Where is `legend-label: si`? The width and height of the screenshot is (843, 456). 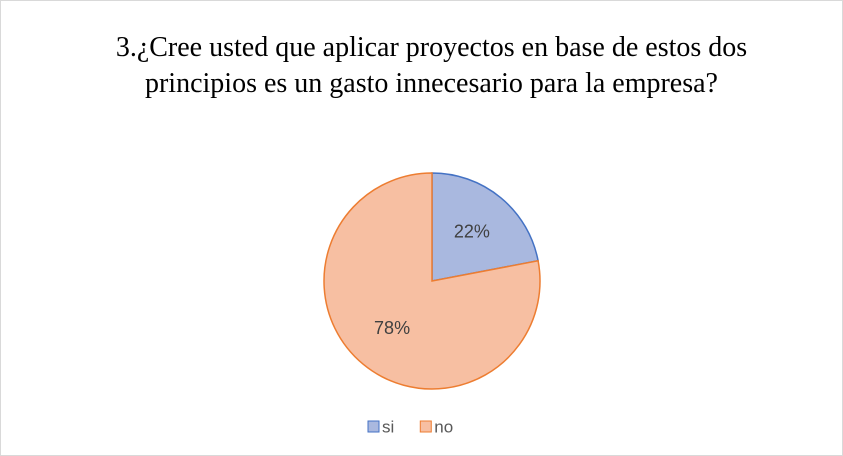
legend-label: si is located at coordinates (388, 426).